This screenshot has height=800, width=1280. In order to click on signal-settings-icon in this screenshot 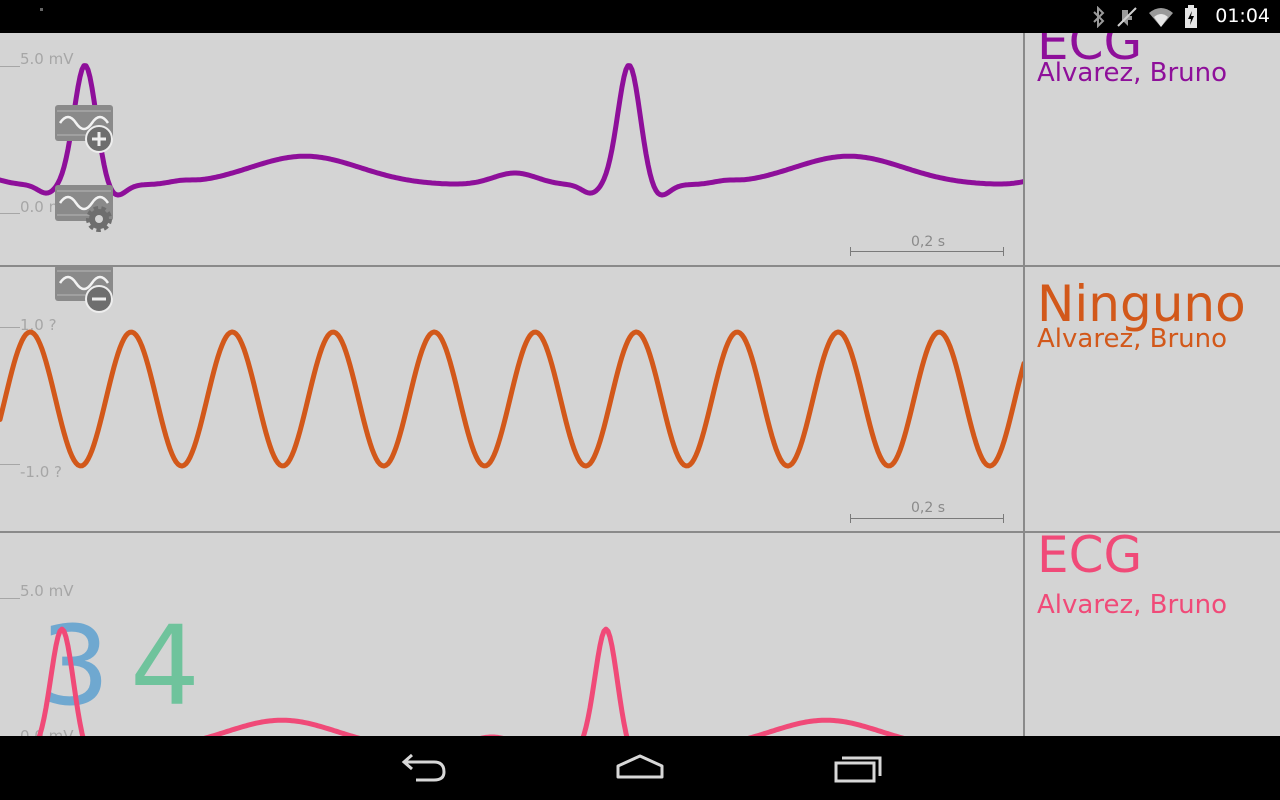, I will do `click(84, 208)`.